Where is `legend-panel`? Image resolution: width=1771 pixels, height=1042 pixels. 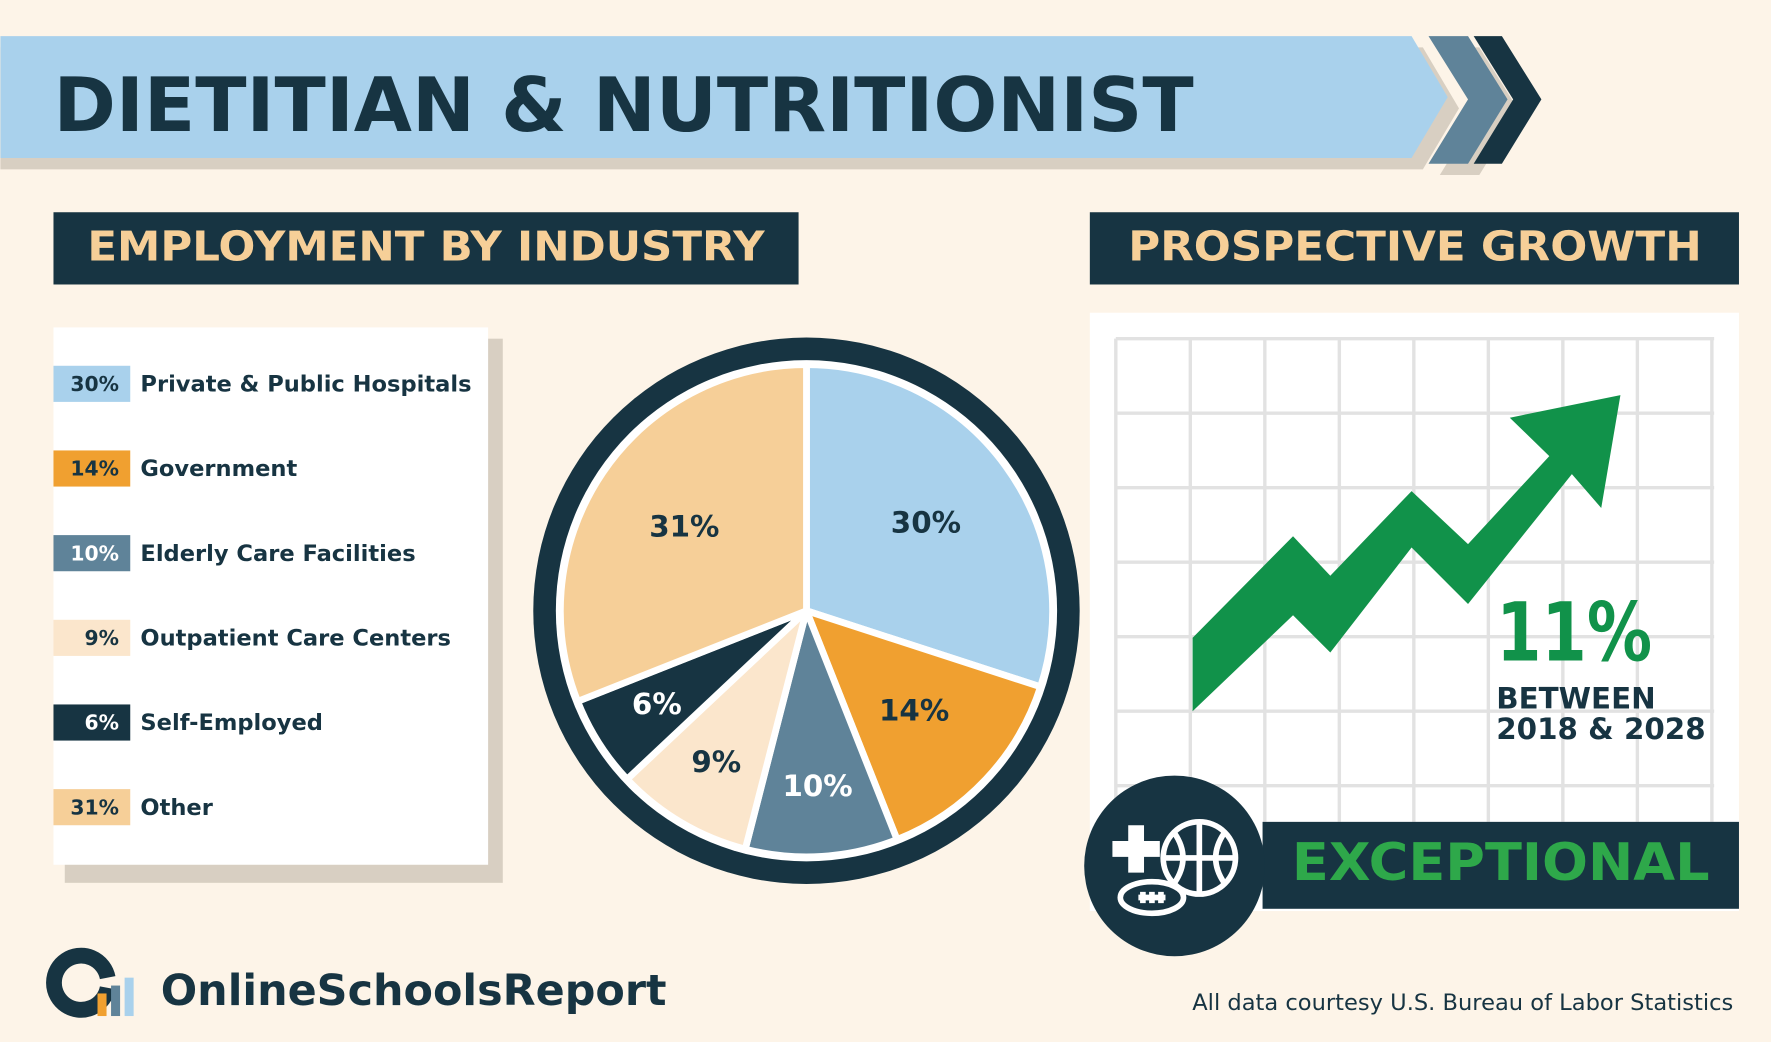
legend-panel is located at coordinates (271, 596).